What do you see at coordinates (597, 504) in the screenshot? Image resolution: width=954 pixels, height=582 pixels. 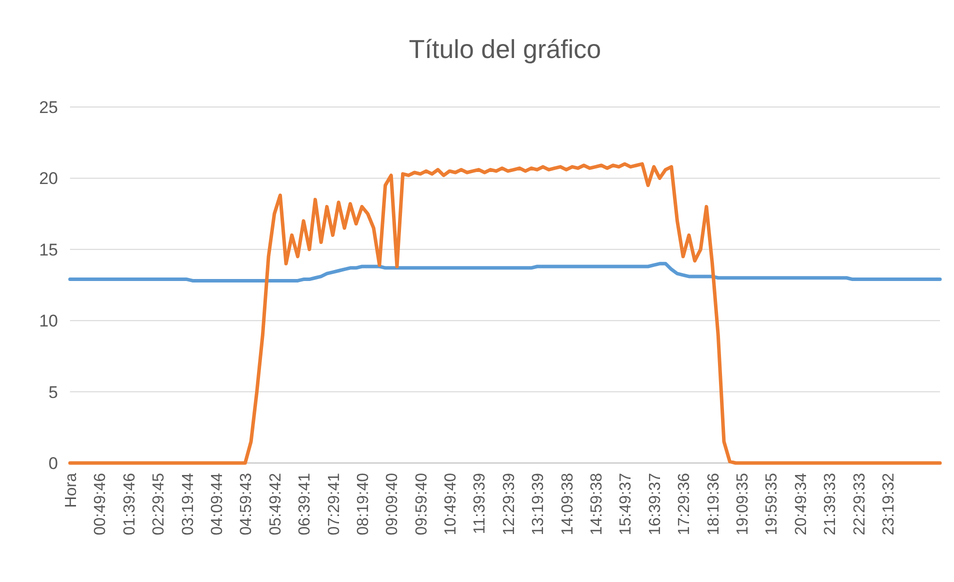 I see `x-tick-label: 14:59:38` at bounding box center [597, 504].